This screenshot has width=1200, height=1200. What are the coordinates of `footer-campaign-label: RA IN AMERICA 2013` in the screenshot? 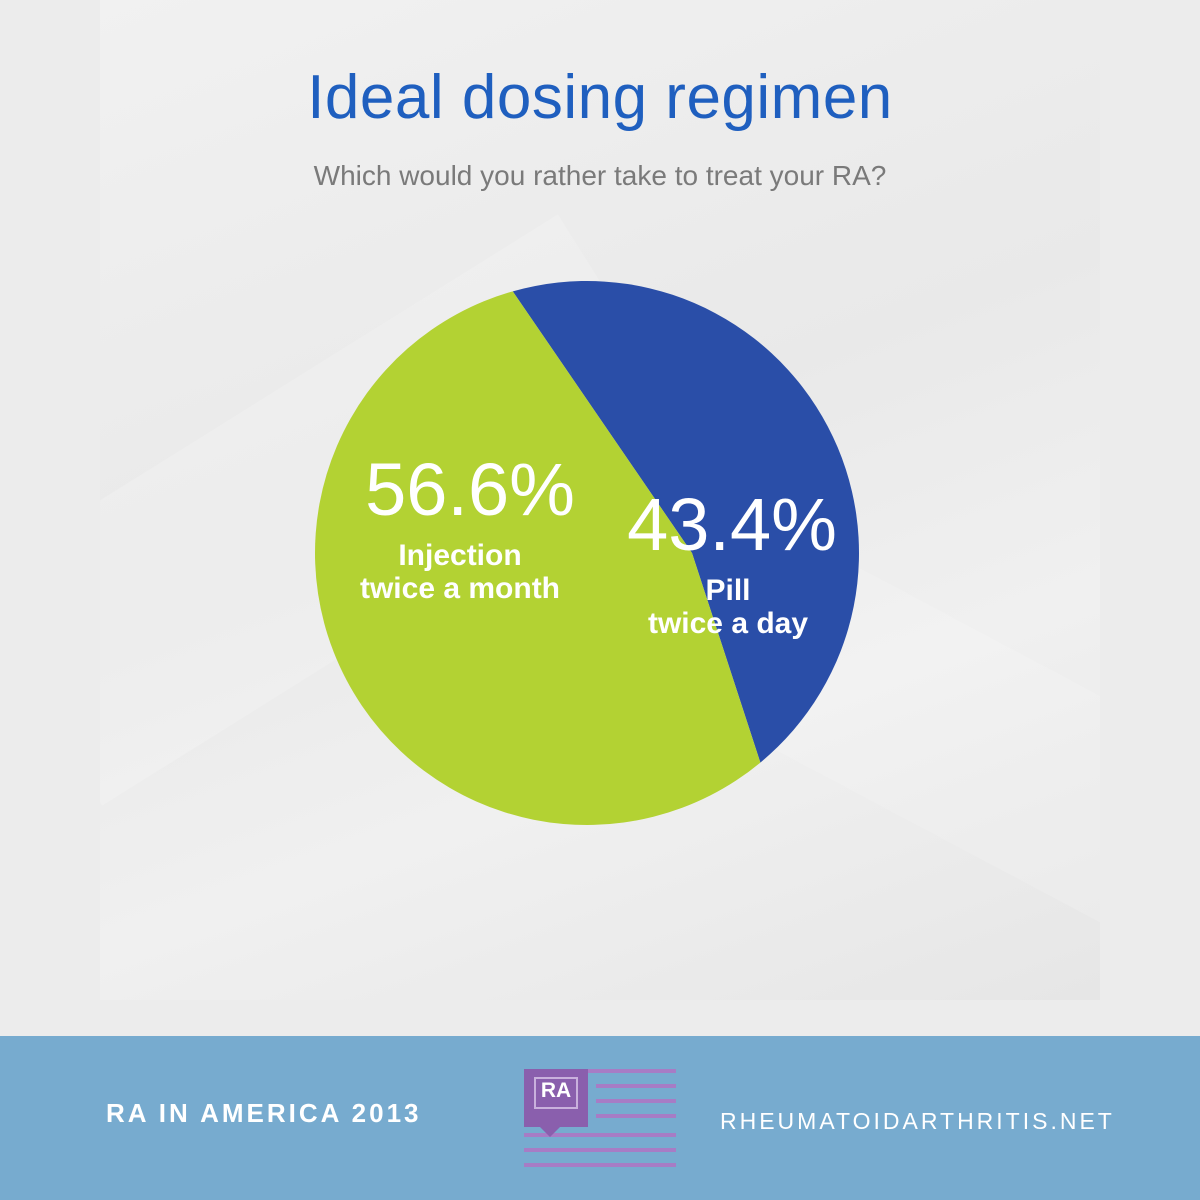 It's located at (264, 1113).